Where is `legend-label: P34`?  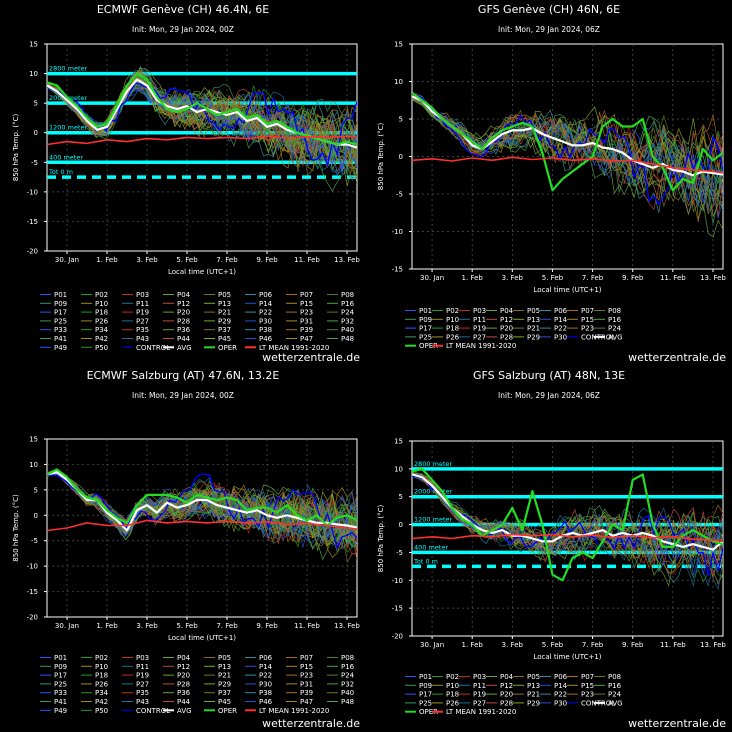 legend-label: P34 is located at coordinates (102, 330).